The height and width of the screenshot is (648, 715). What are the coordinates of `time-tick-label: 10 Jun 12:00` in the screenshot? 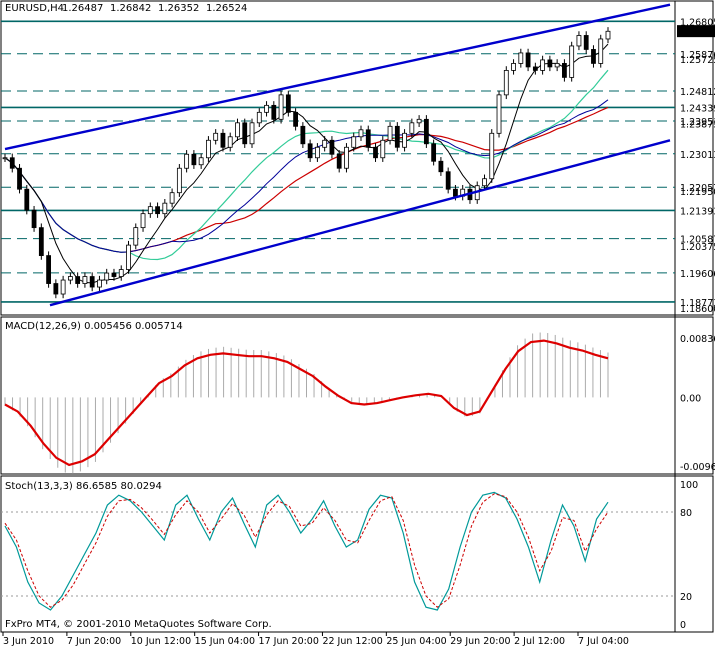 It's located at (161, 641).